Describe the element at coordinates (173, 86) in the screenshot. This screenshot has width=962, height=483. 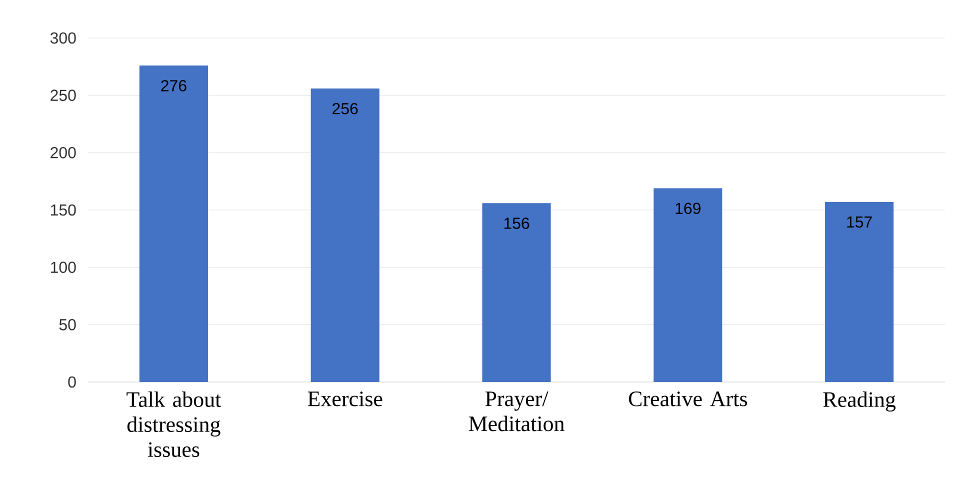
I see `data-label: 276` at that location.